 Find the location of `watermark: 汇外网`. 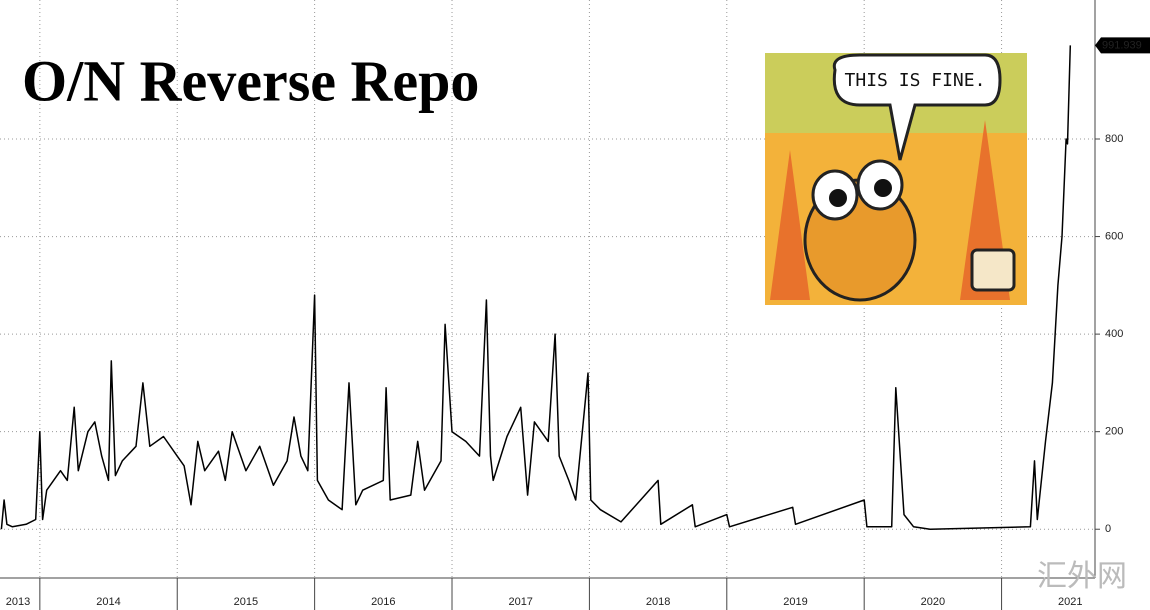

watermark: 汇外网 is located at coordinates (1082, 576).